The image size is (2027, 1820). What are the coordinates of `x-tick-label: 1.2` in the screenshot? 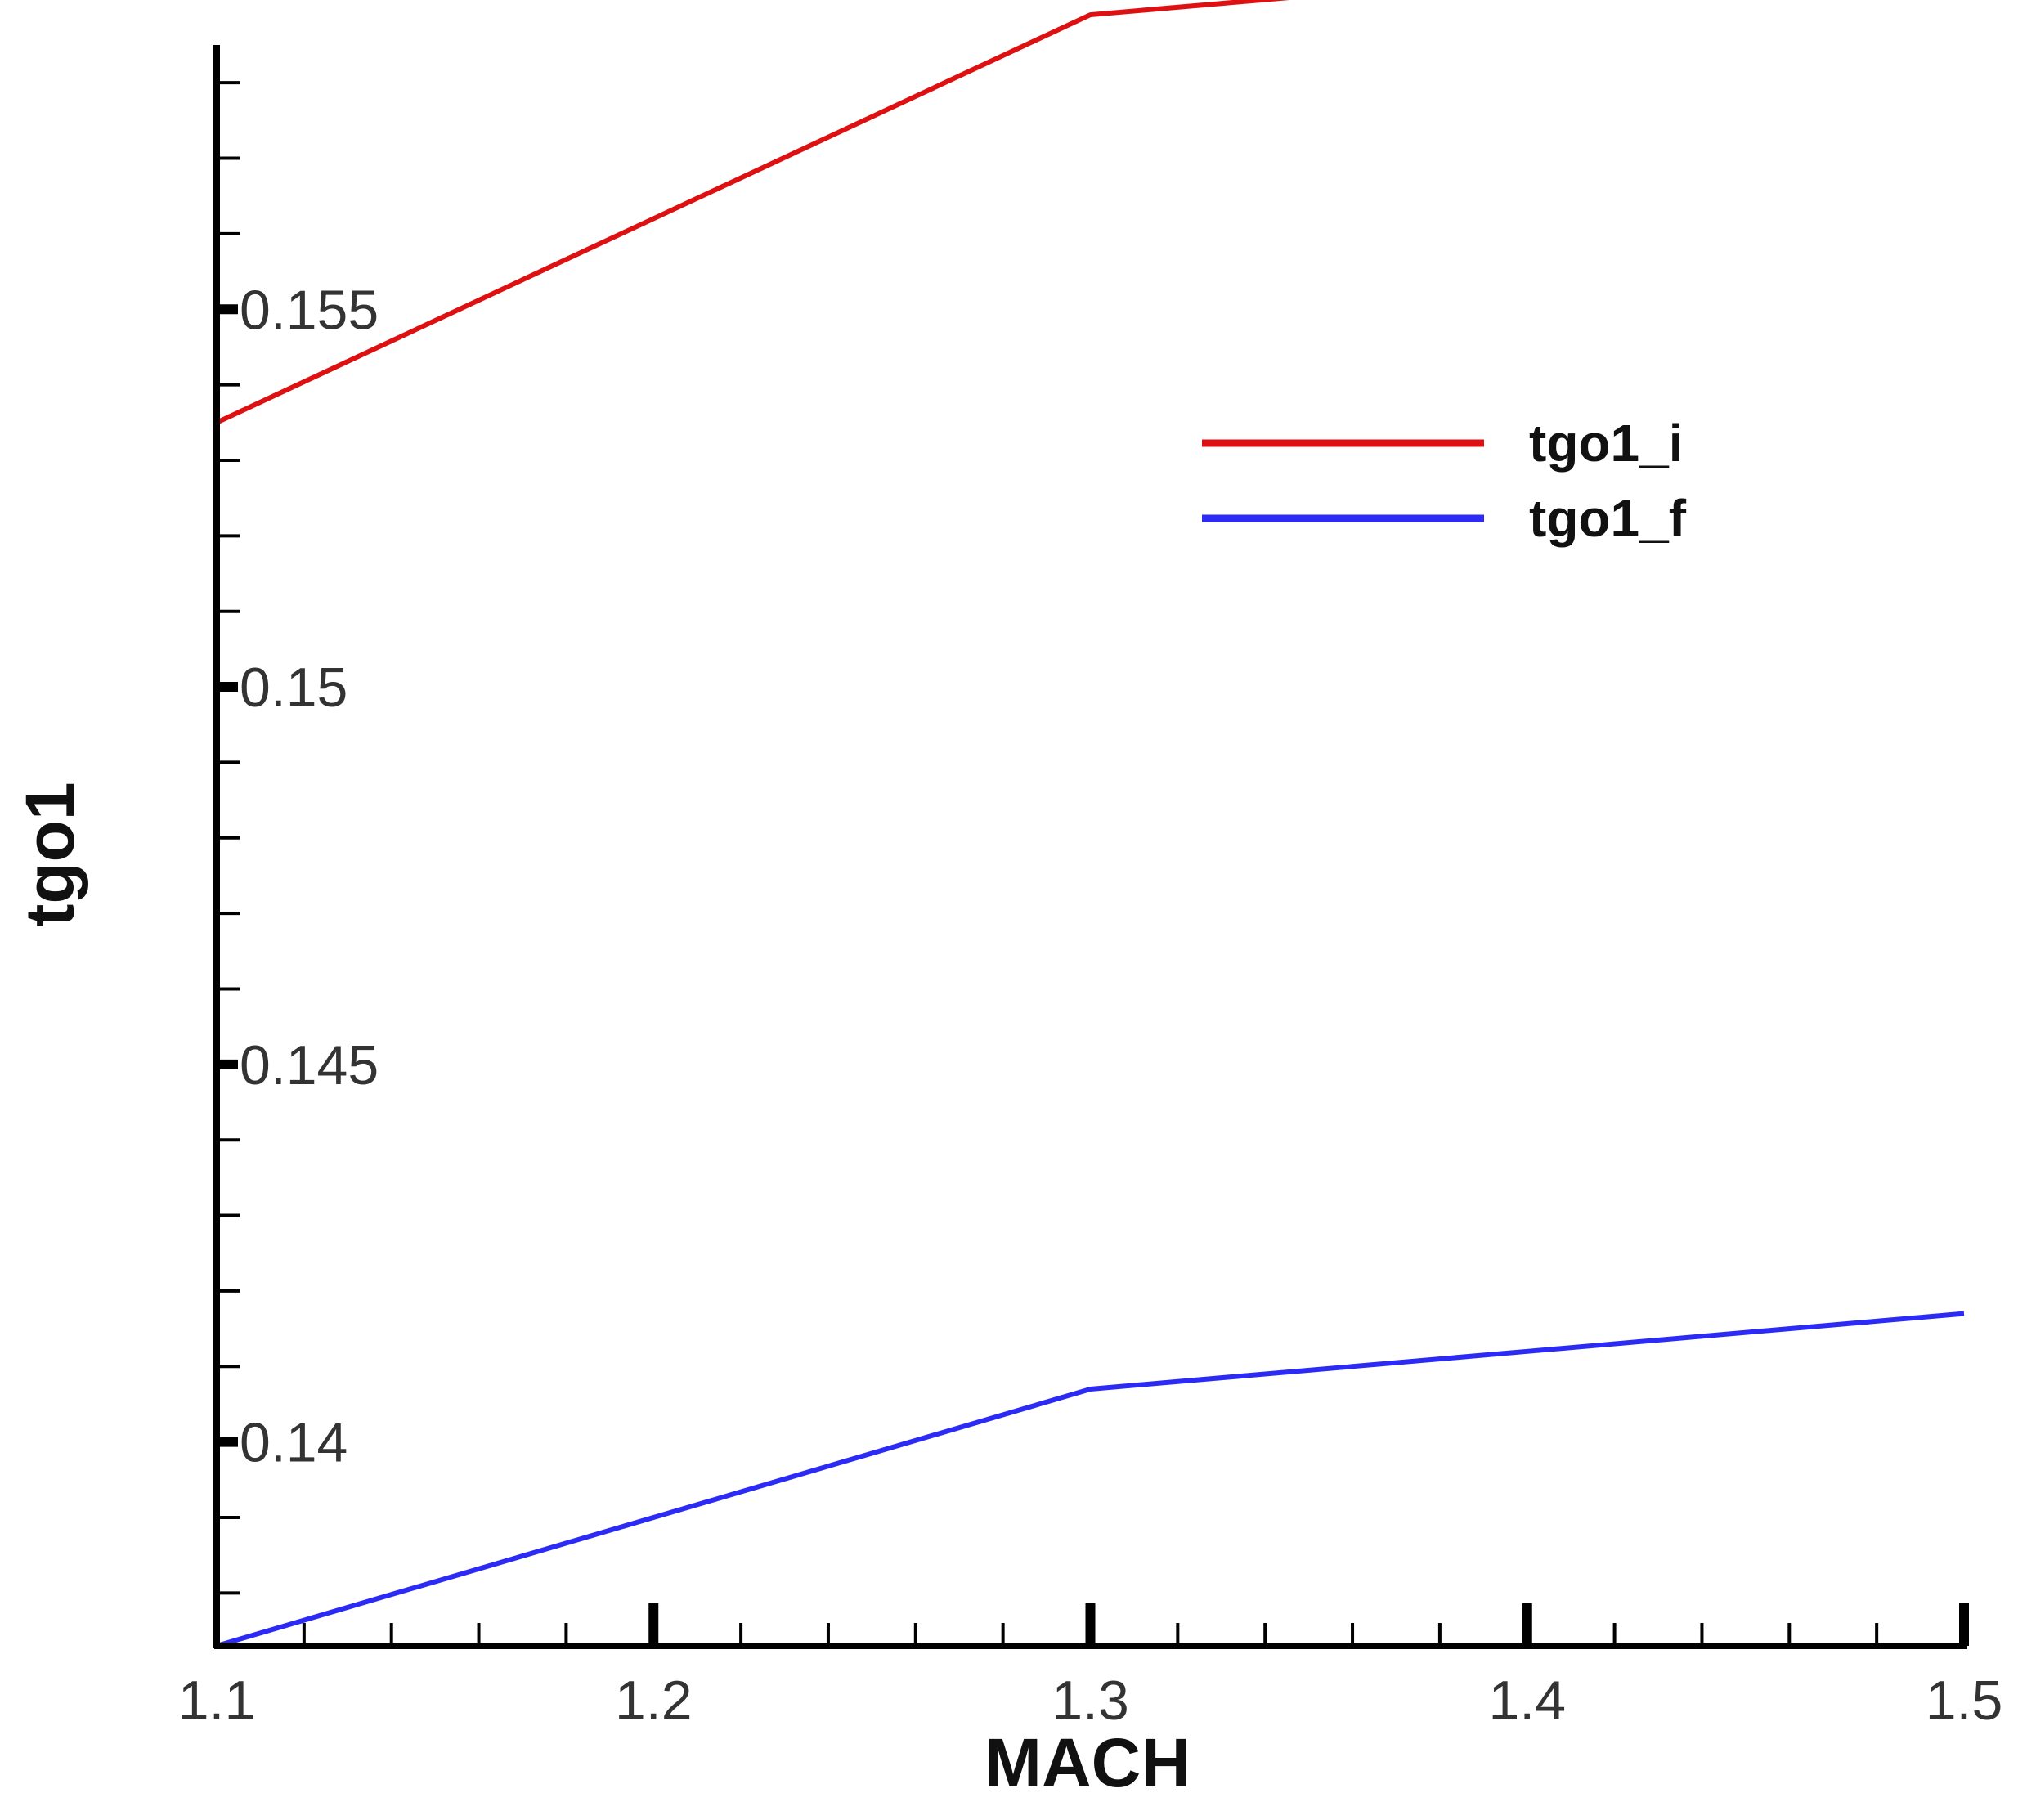 It's located at (654, 1701).